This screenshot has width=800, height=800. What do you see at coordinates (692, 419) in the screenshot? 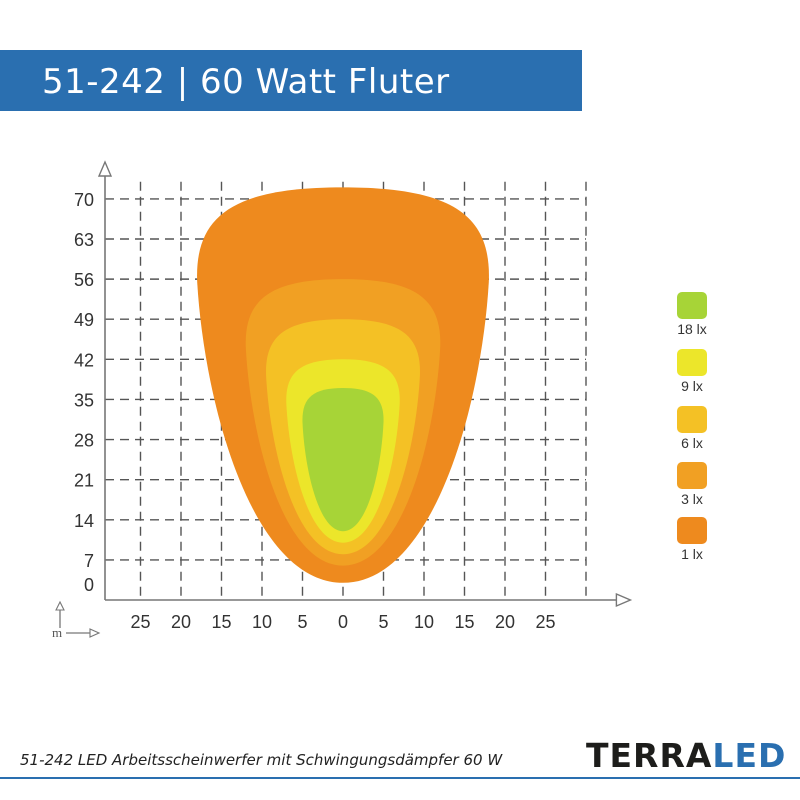
I see `legend-swatch-6lx` at bounding box center [692, 419].